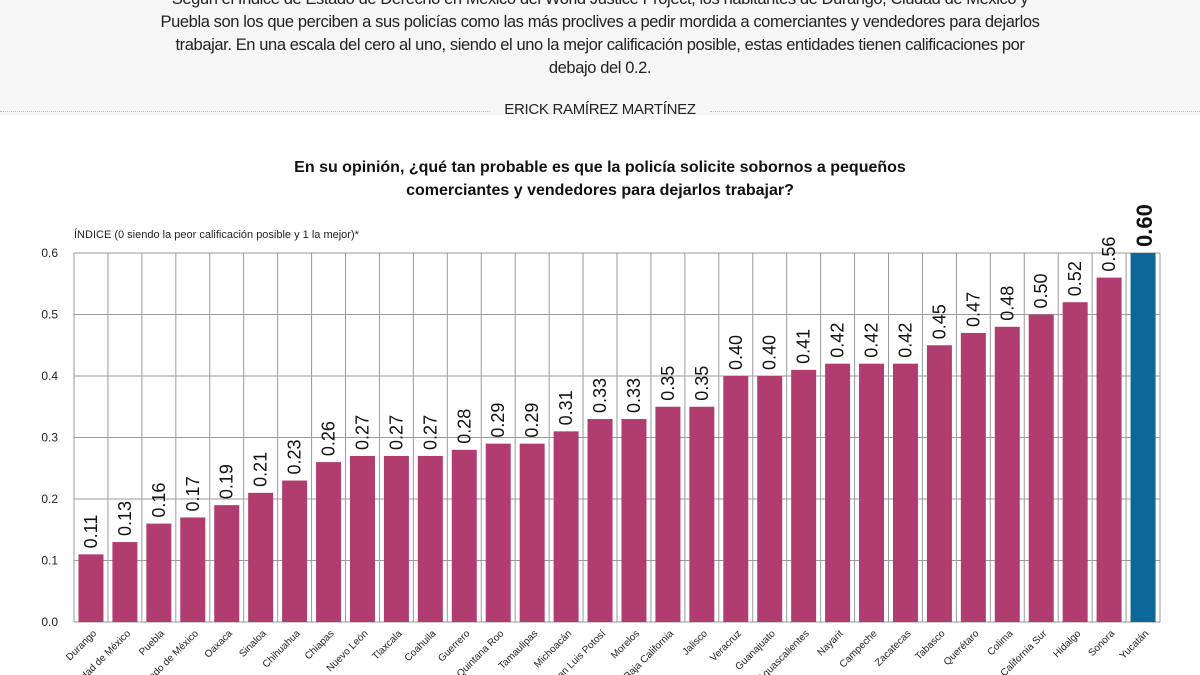 The width and height of the screenshot is (1200, 675). I want to click on bar-jalisco, so click(702, 514).